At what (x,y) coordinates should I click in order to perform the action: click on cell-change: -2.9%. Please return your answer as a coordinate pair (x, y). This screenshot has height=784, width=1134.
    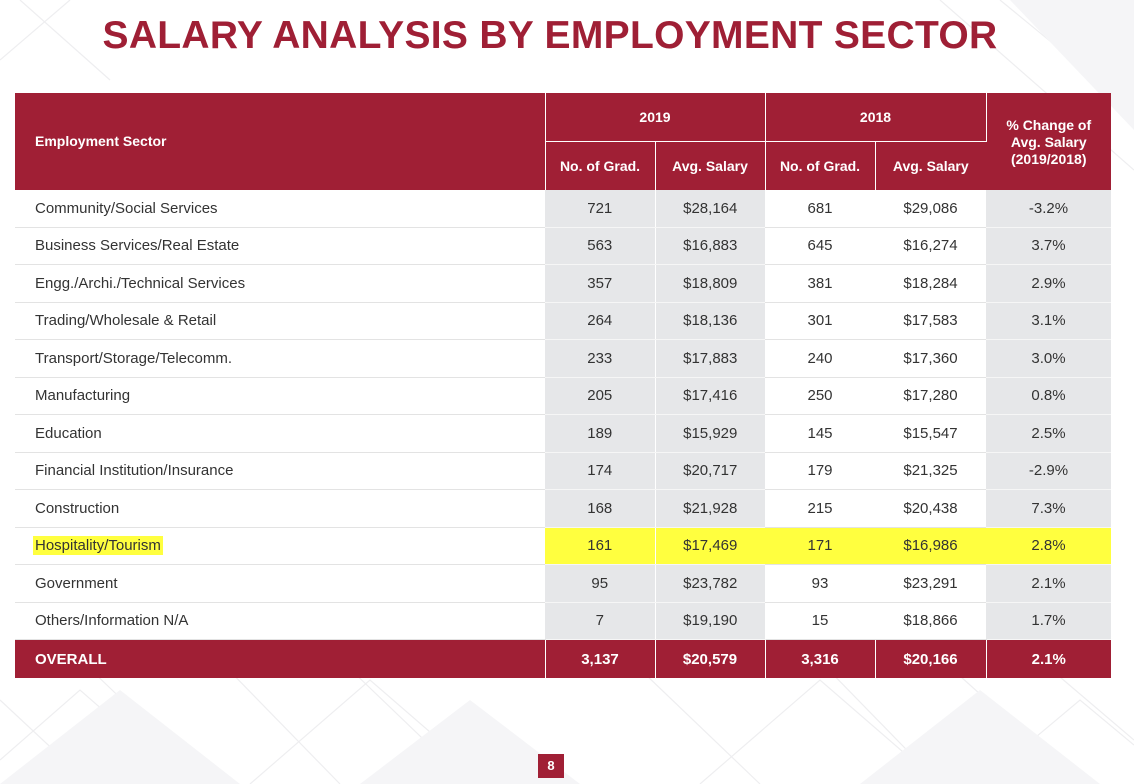
    Looking at the image, I should click on (1048, 471).